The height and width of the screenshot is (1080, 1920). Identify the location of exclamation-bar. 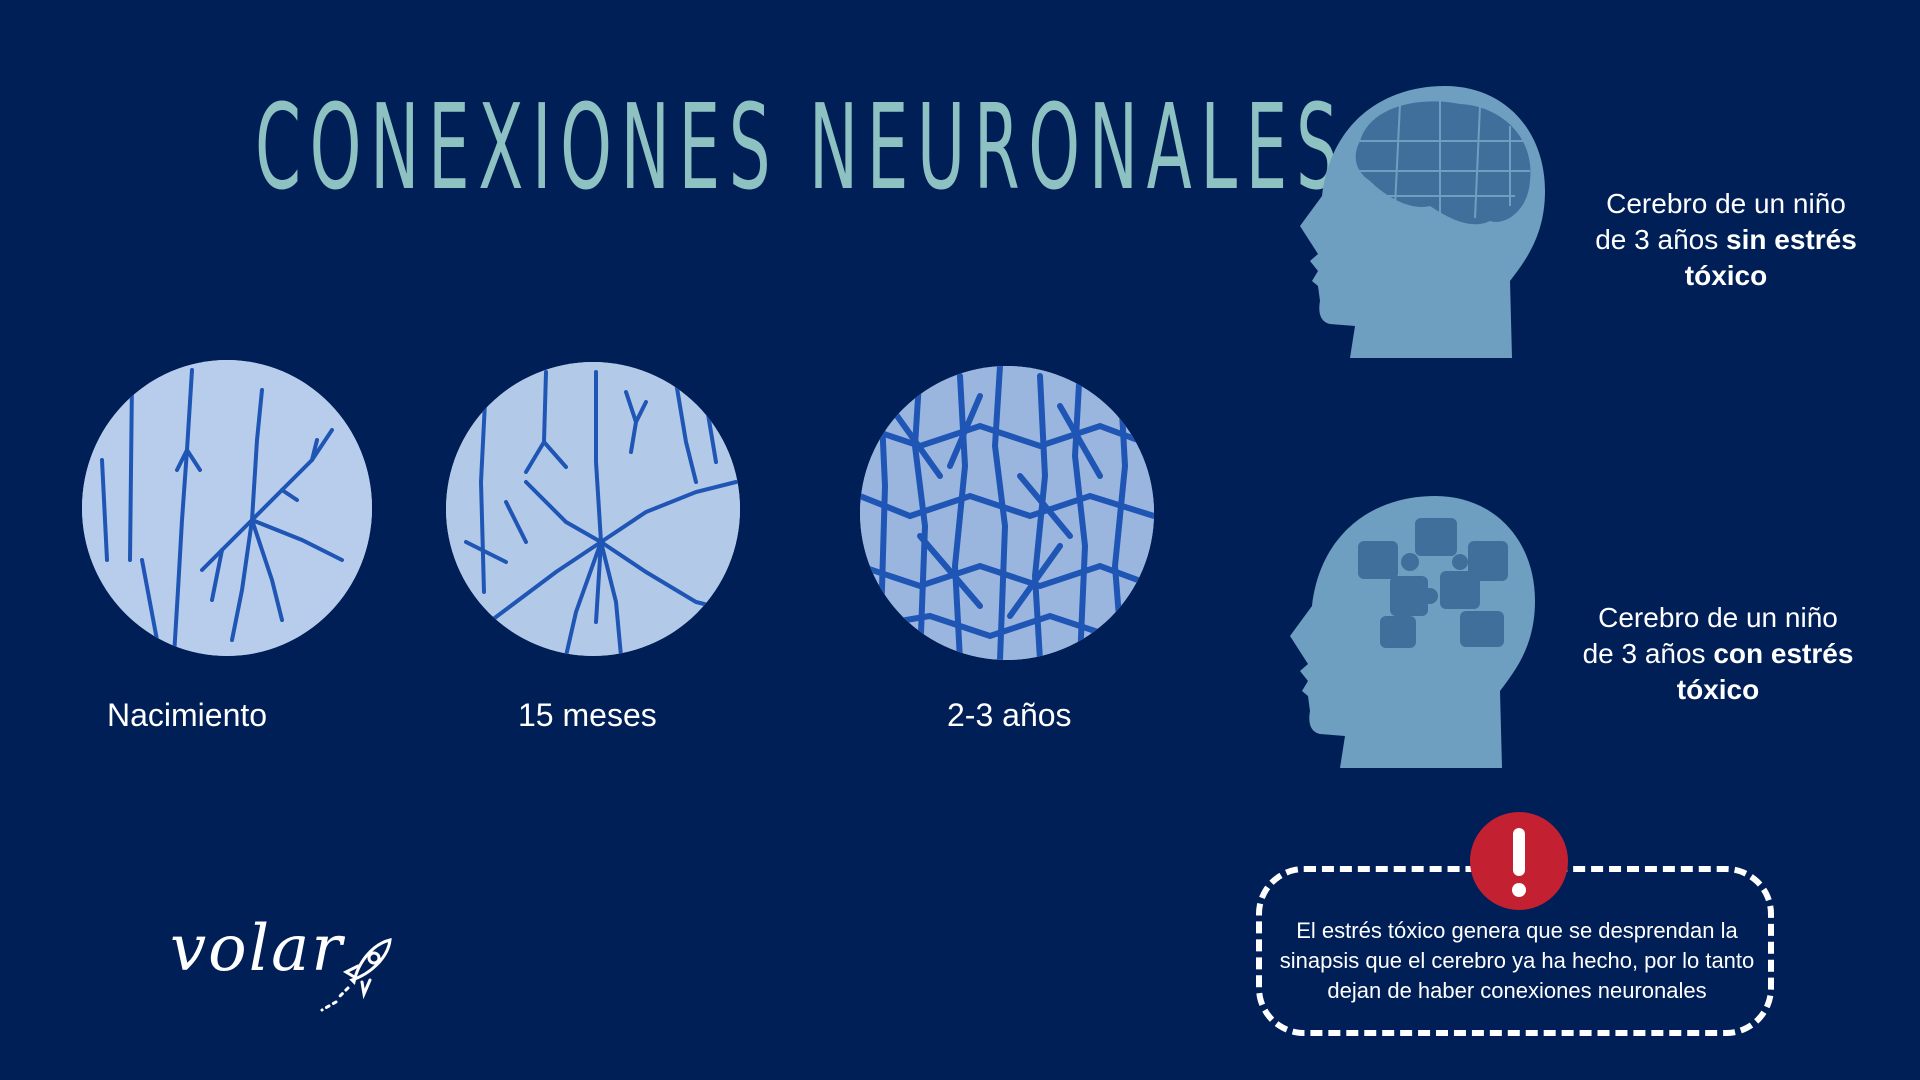
(1519, 852).